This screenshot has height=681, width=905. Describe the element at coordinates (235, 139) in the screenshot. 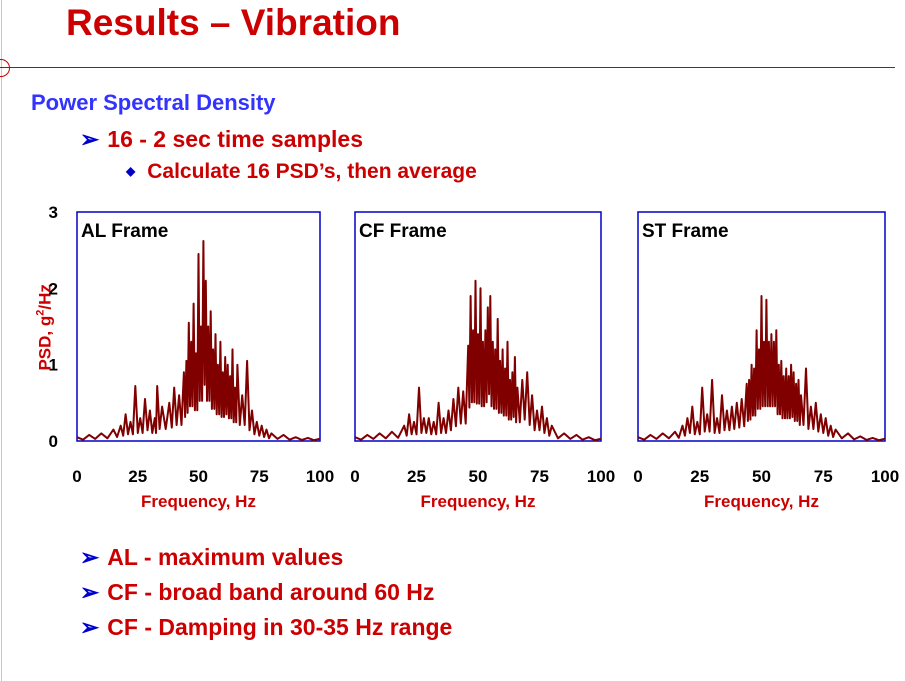

I see `bullet-text: 16 - 2 sec time samples` at that location.